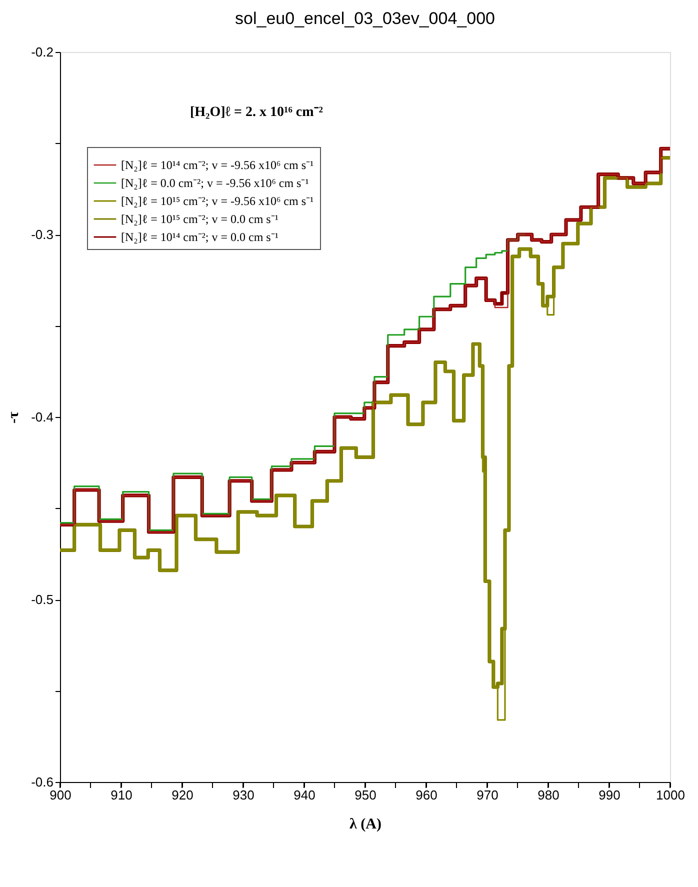 This screenshot has width=698, height=887. Describe the element at coordinates (670, 795) in the screenshot. I see `x-tick-label: 1000` at that location.